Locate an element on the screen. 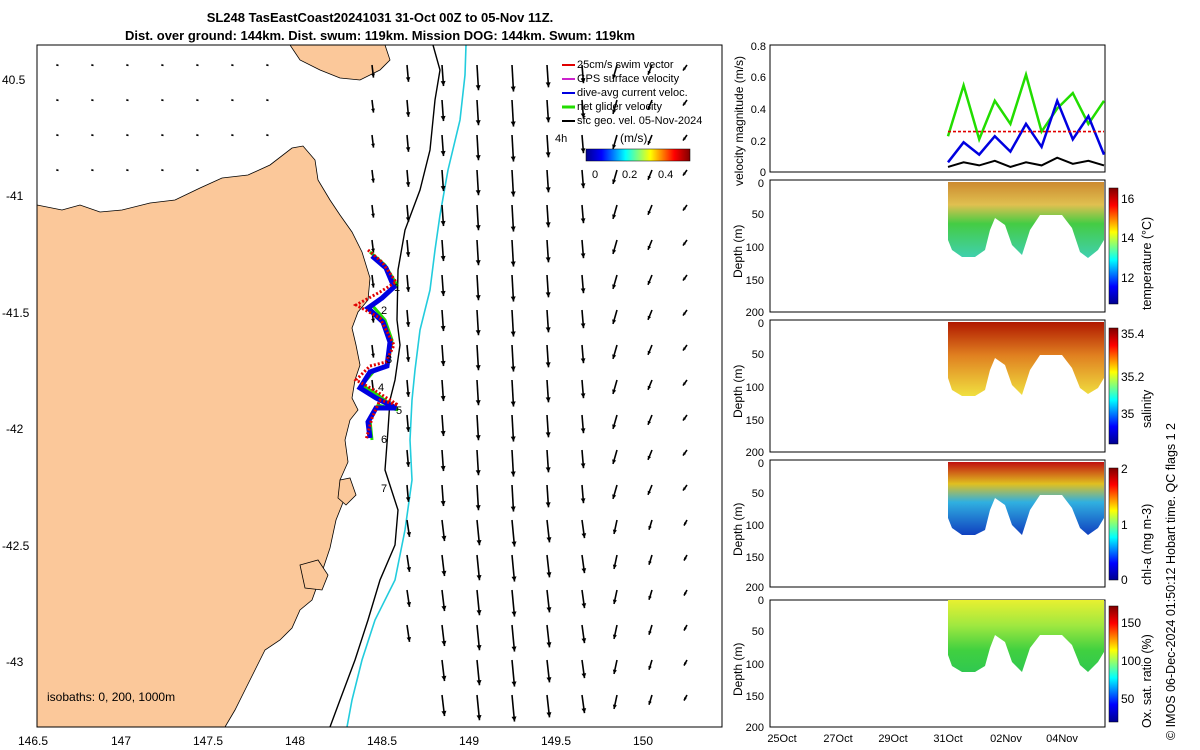 This screenshot has width=1200, height=750. velocity-ylabel: velocity magnitude (m/s) is located at coordinates (739, 121).